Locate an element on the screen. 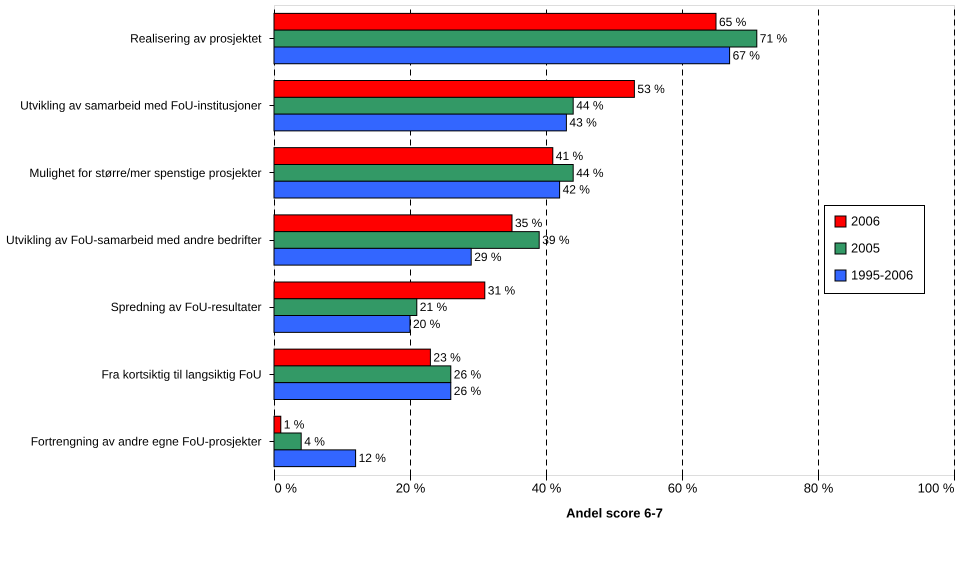 The height and width of the screenshot is (585, 968). x-tick-label: 20 % is located at coordinates (411, 488).